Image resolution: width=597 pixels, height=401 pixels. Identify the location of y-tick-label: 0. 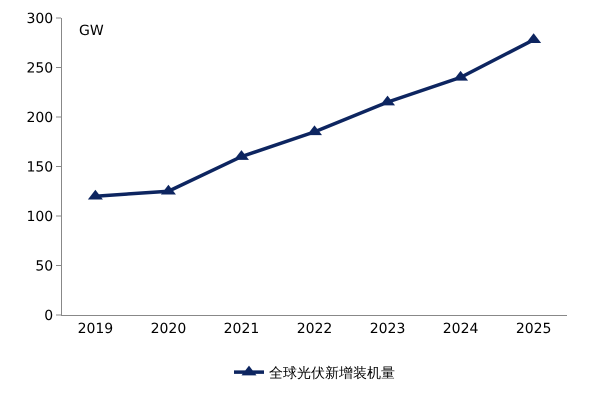
(49, 316).